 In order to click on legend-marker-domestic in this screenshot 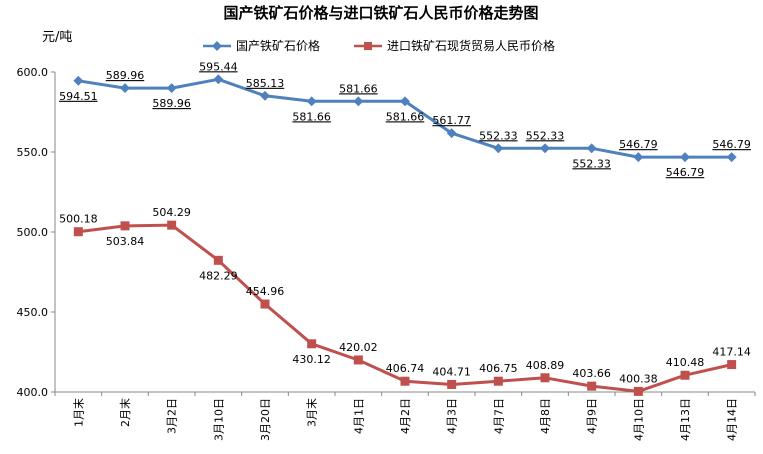, I will do `click(217, 46)`.